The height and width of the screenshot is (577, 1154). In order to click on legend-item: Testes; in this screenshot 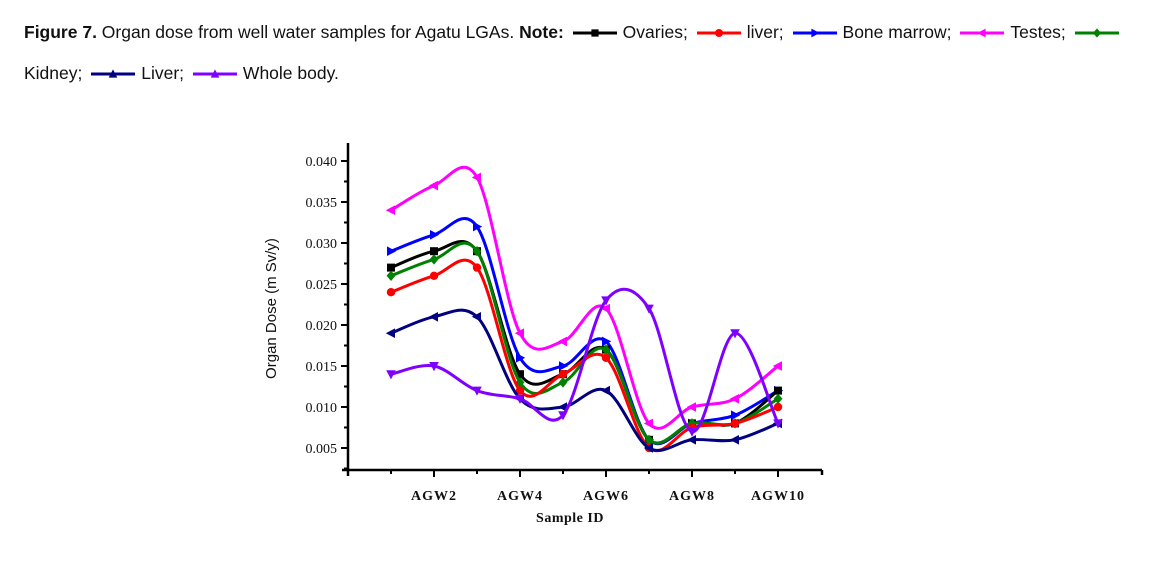, I will do `click(1011, 32)`.